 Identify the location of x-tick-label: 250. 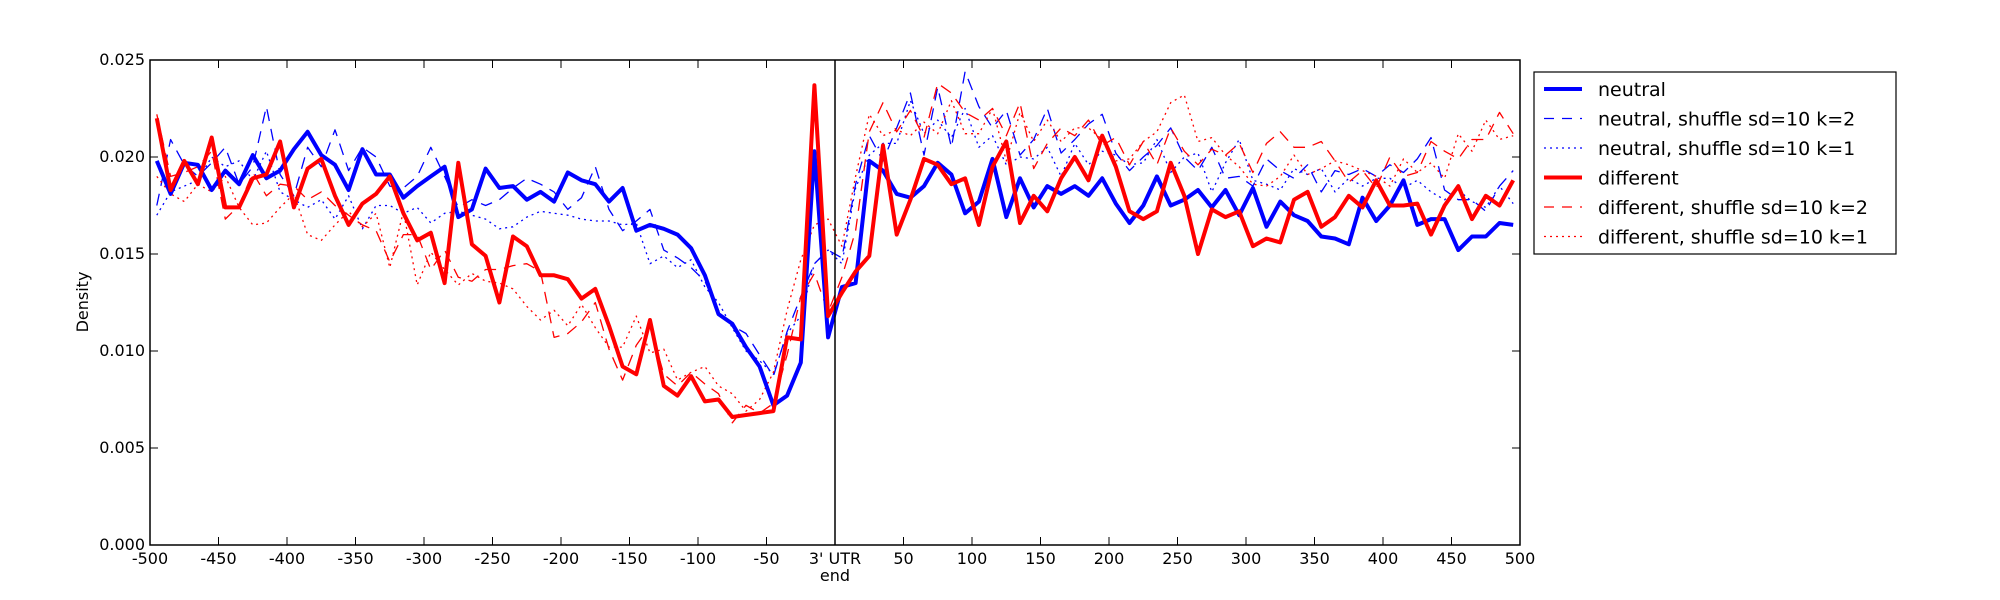
(1177, 558).